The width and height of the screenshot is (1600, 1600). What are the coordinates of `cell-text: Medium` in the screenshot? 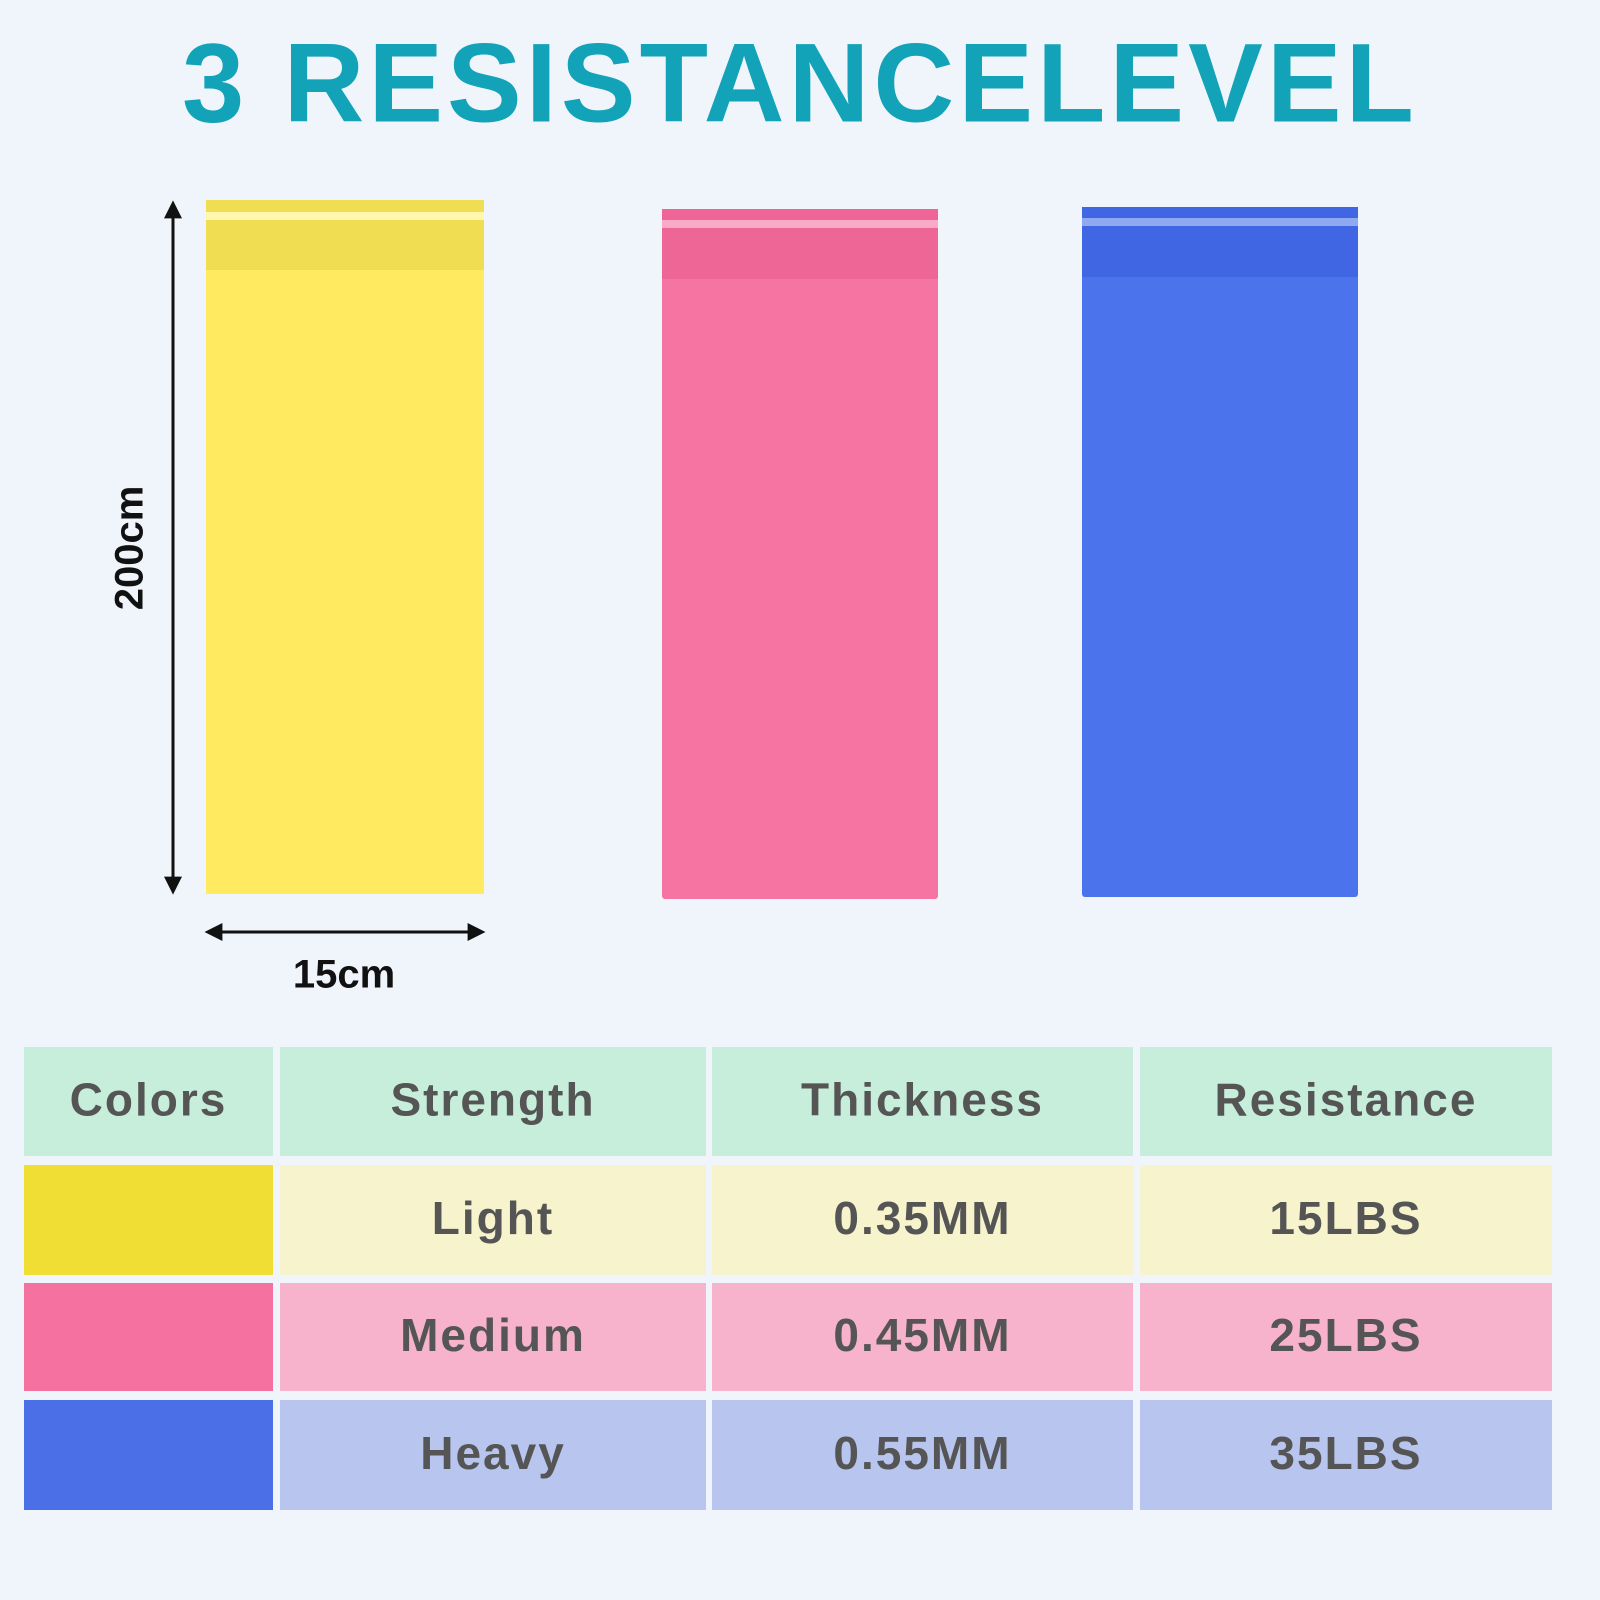 It's located at (493, 1335).